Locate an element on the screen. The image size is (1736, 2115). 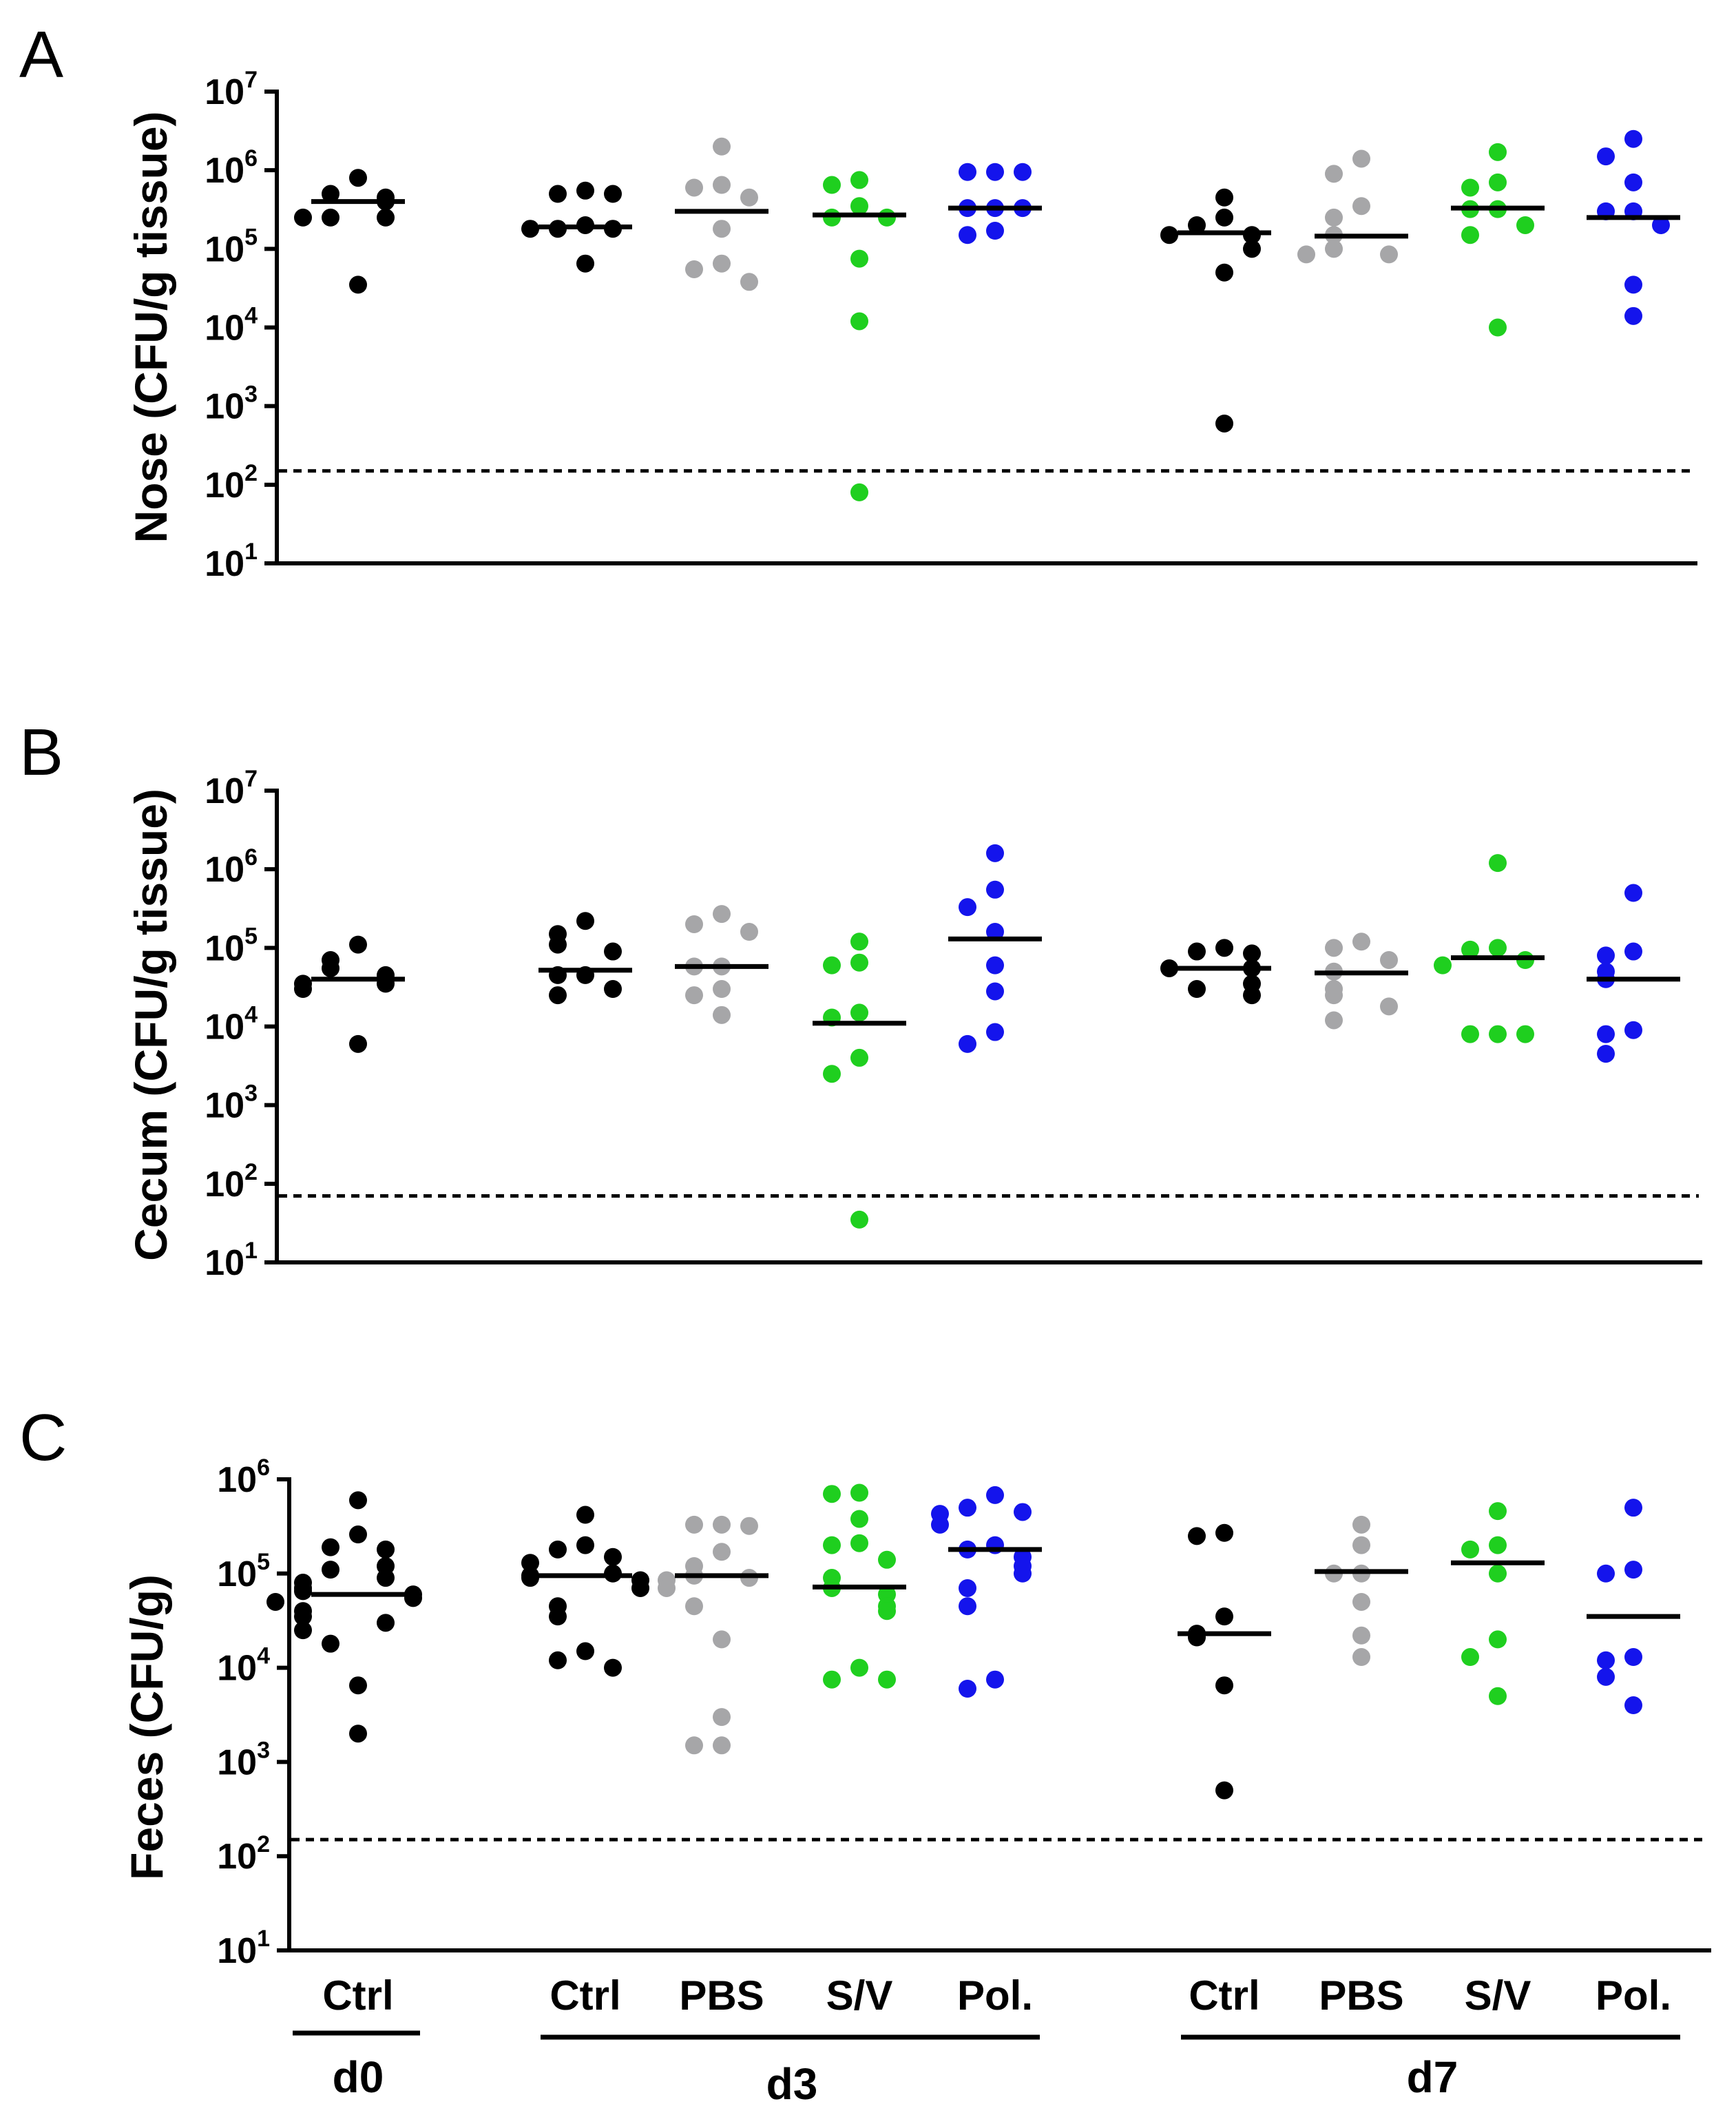
x-category-label: PBS is located at coordinates (1361, 1995).